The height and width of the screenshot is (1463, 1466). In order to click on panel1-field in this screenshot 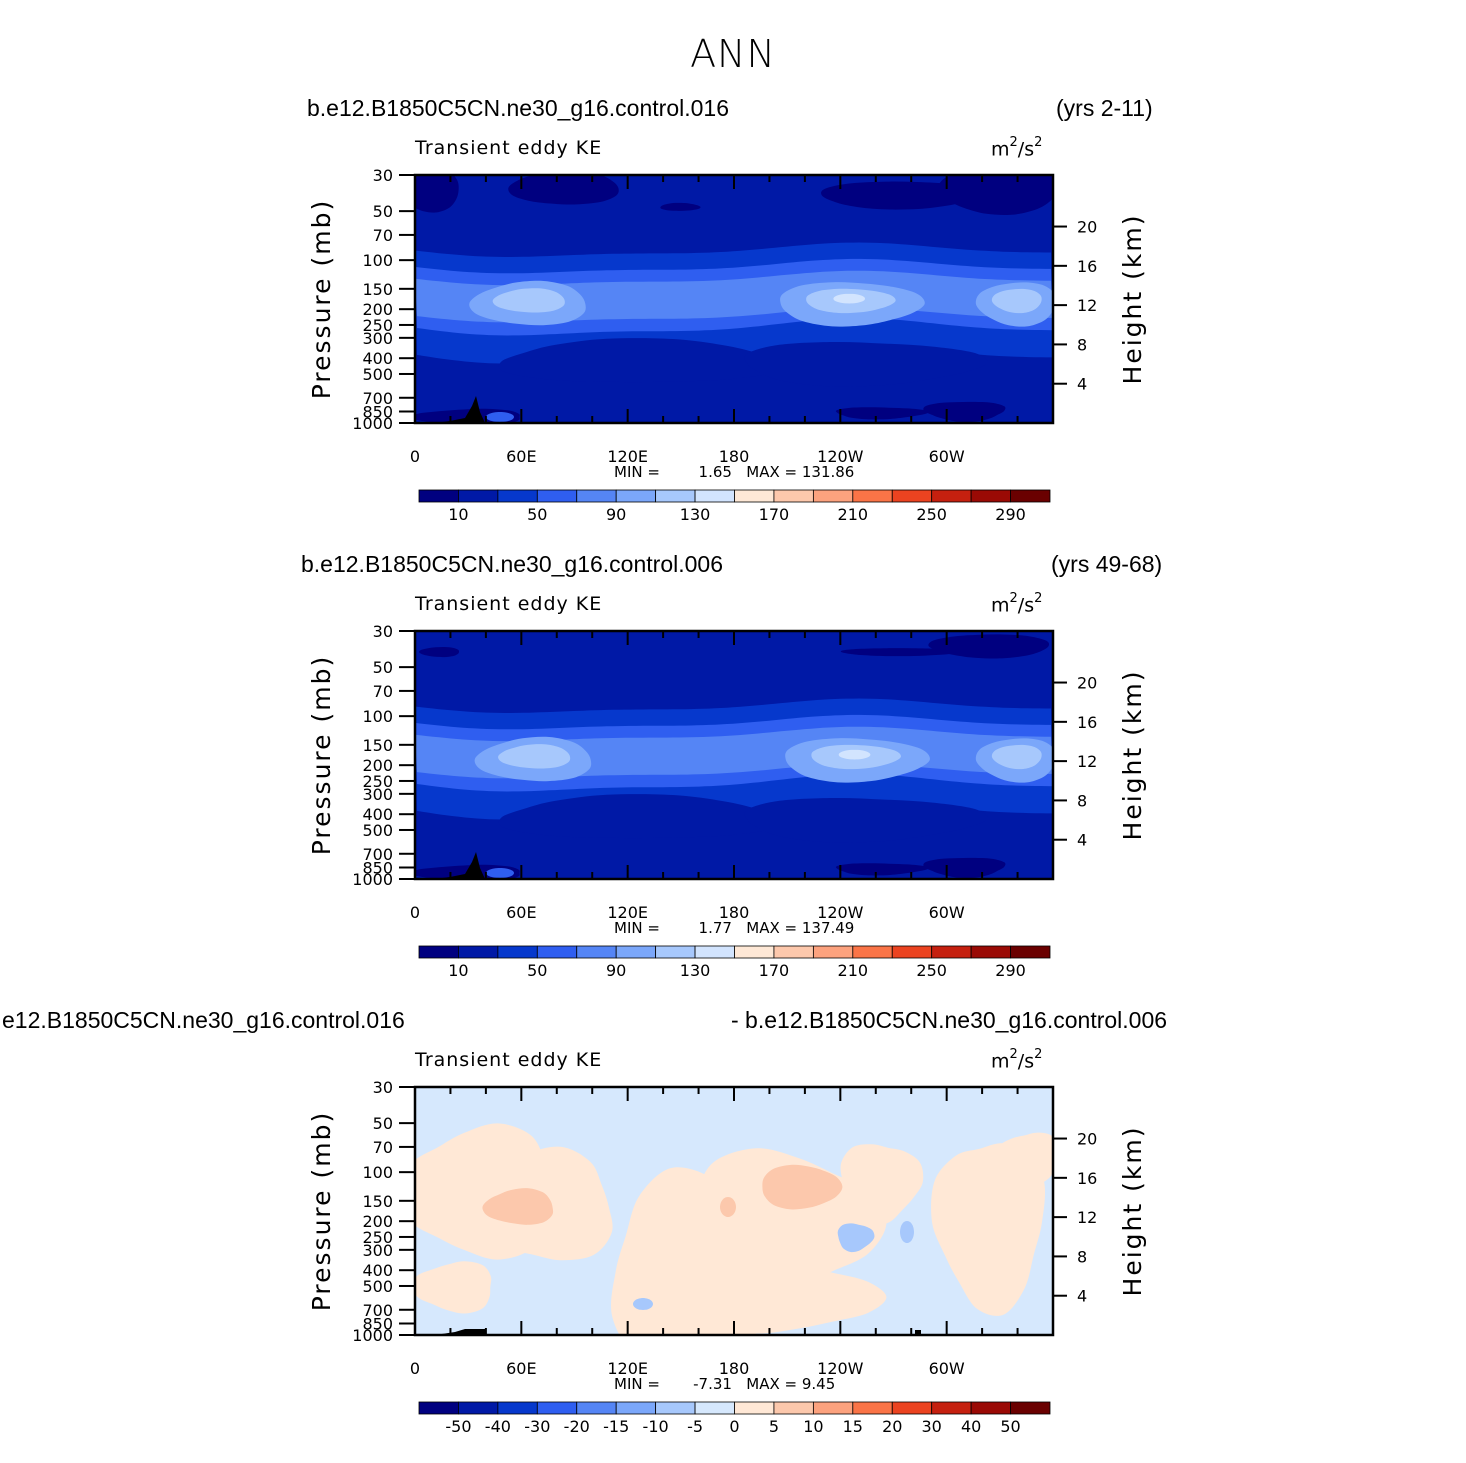, I will do `click(734, 299)`.